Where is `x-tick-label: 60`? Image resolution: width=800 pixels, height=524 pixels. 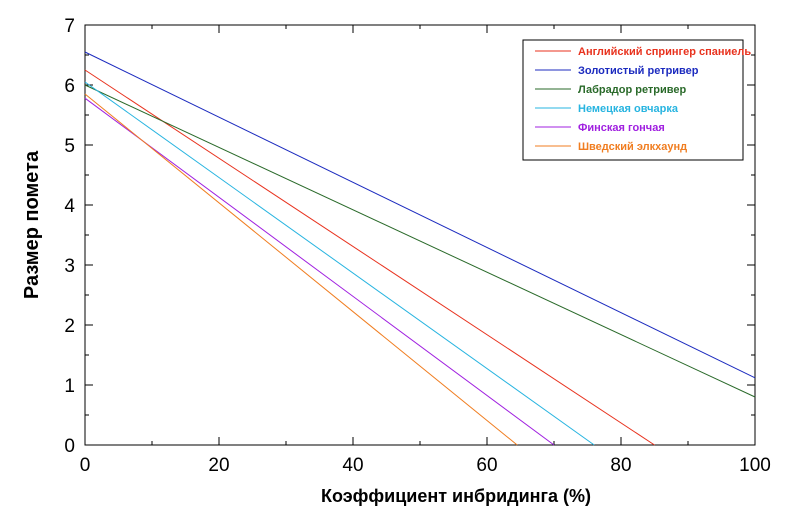
x-tick-label: 60 is located at coordinates (486, 465).